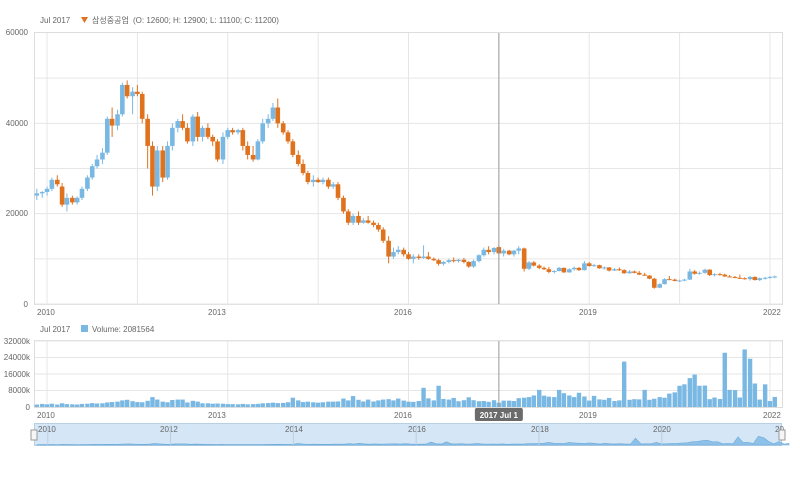 The height and width of the screenshot is (478, 800). What do you see at coordinates (782, 435) in the screenshot?
I see `navigator-right-handle` at bounding box center [782, 435].